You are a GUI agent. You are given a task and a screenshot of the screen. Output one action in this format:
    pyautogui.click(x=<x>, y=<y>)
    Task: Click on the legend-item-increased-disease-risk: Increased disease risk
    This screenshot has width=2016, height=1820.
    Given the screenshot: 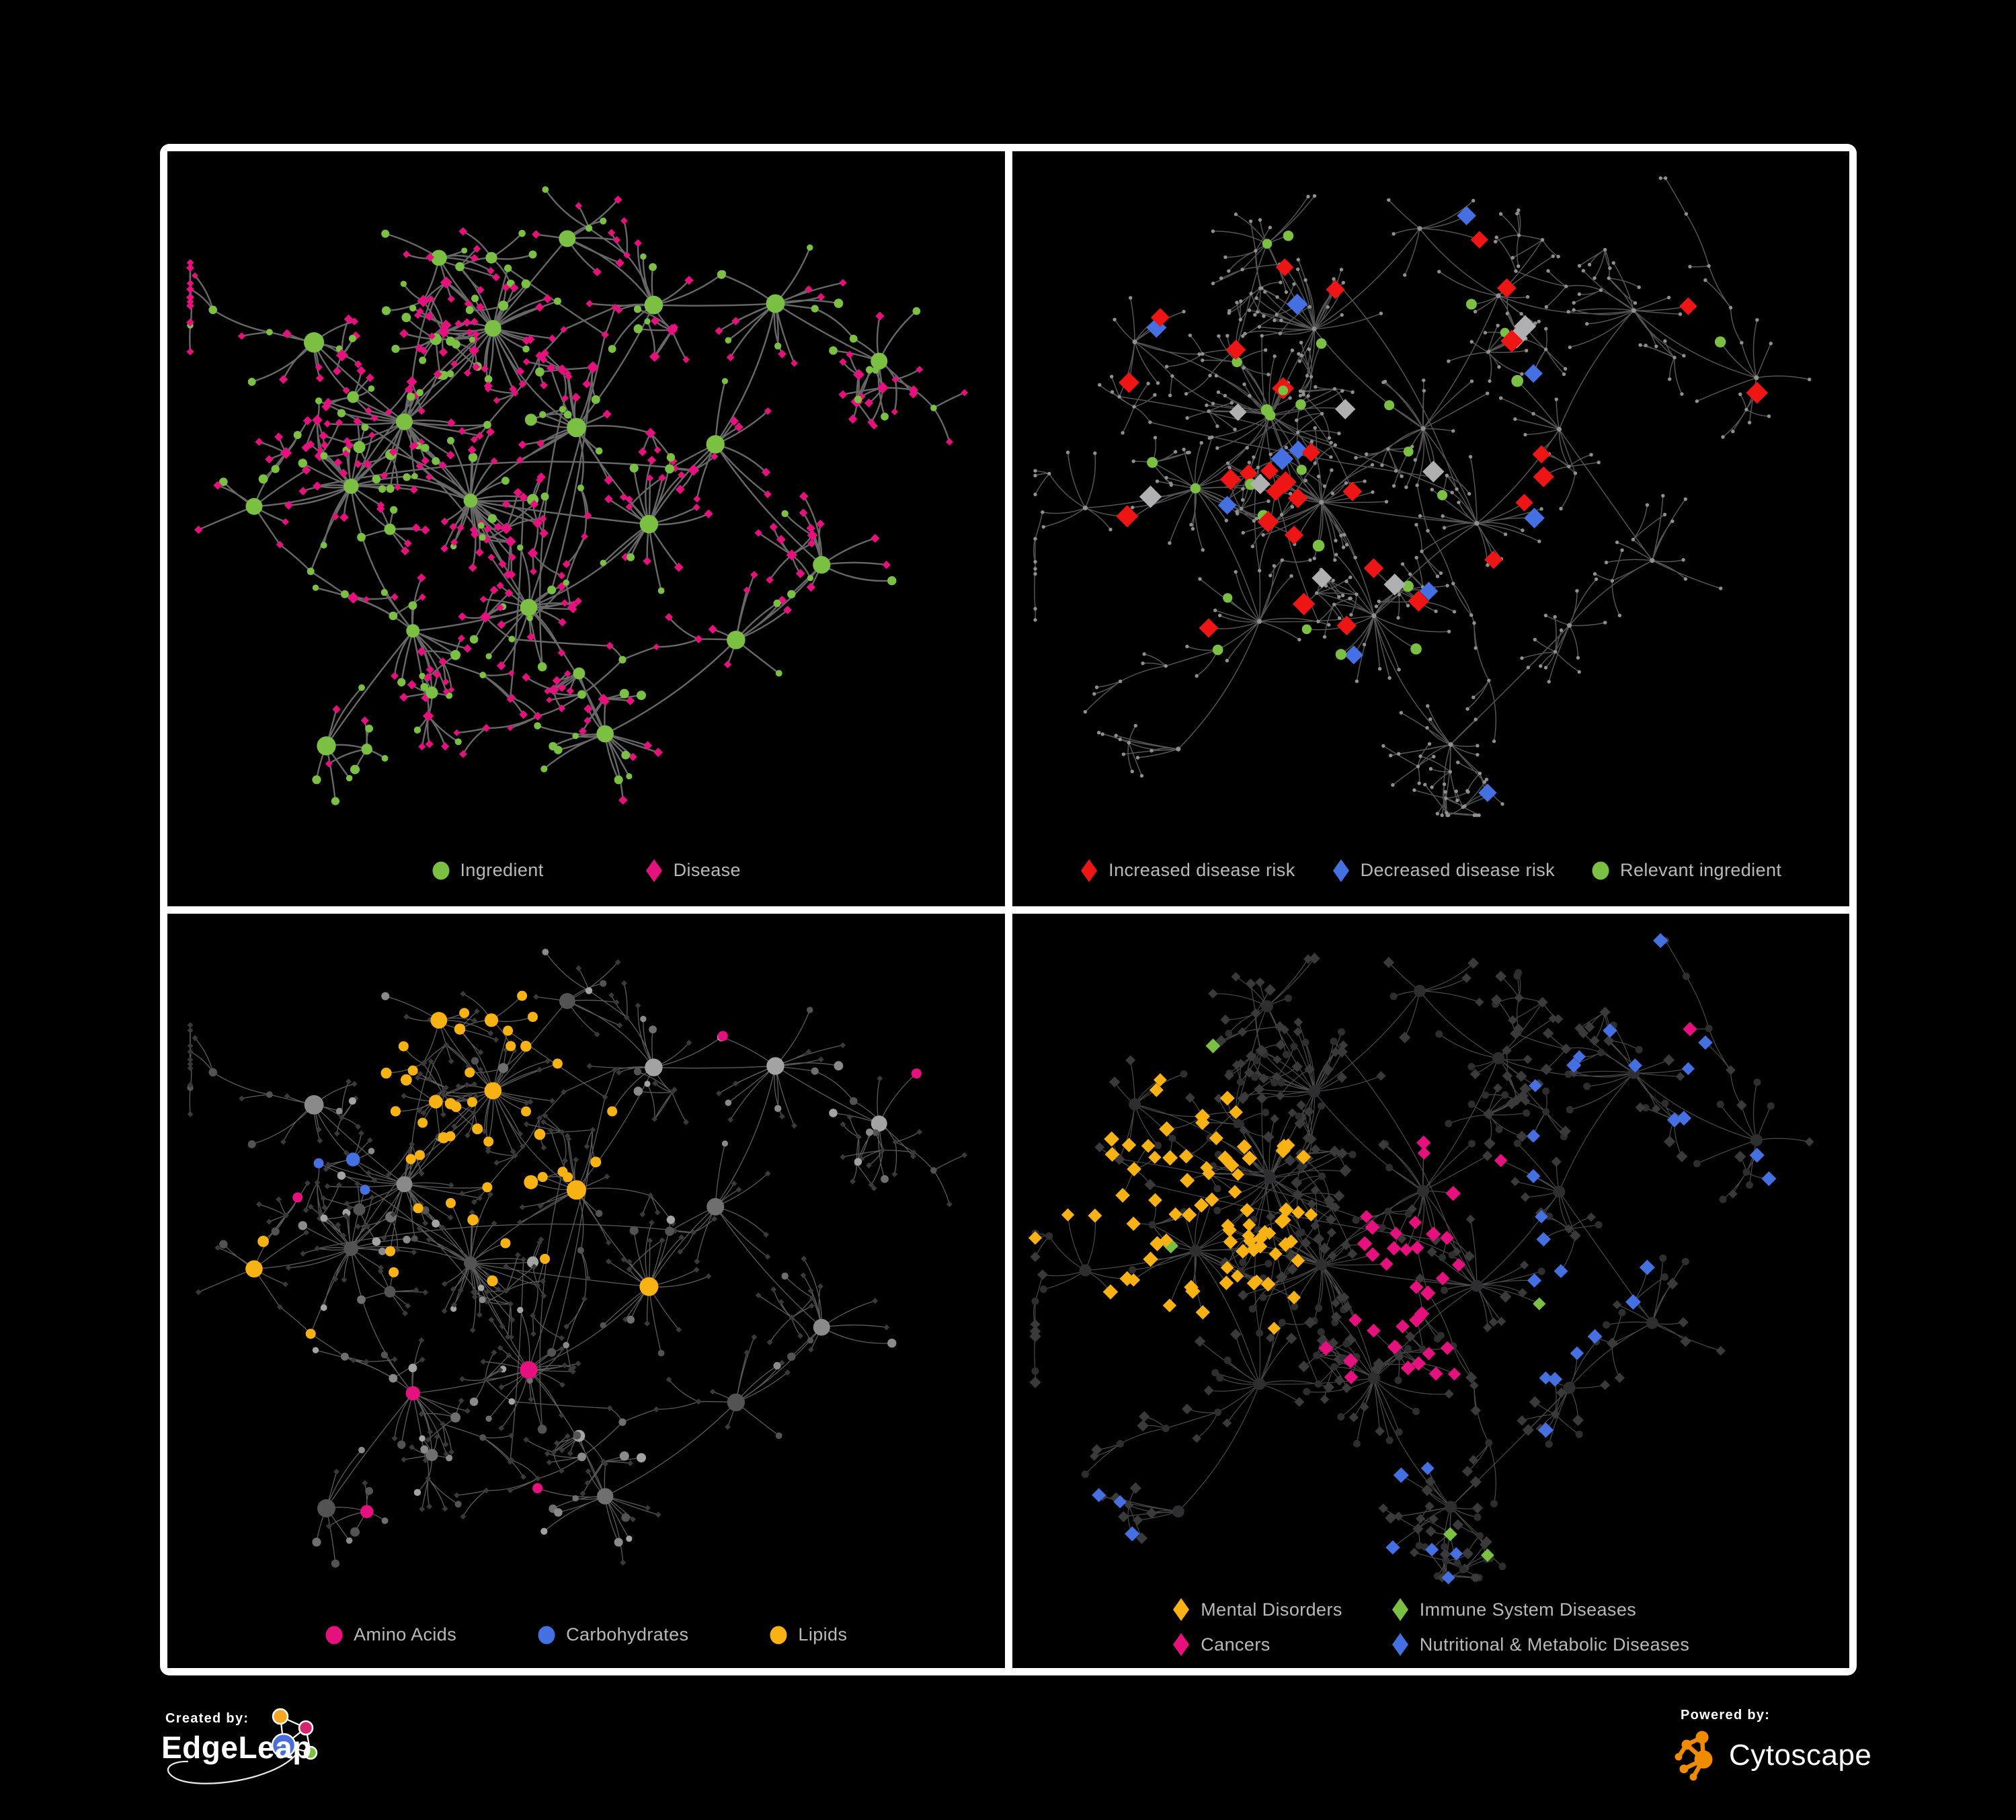 What is the action you would take?
    pyautogui.click(x=1187, y=870)
    